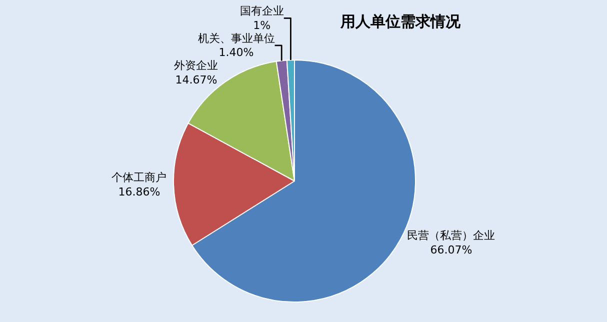  I want to click on slice-label: 个体工商户, so click(139, 177).